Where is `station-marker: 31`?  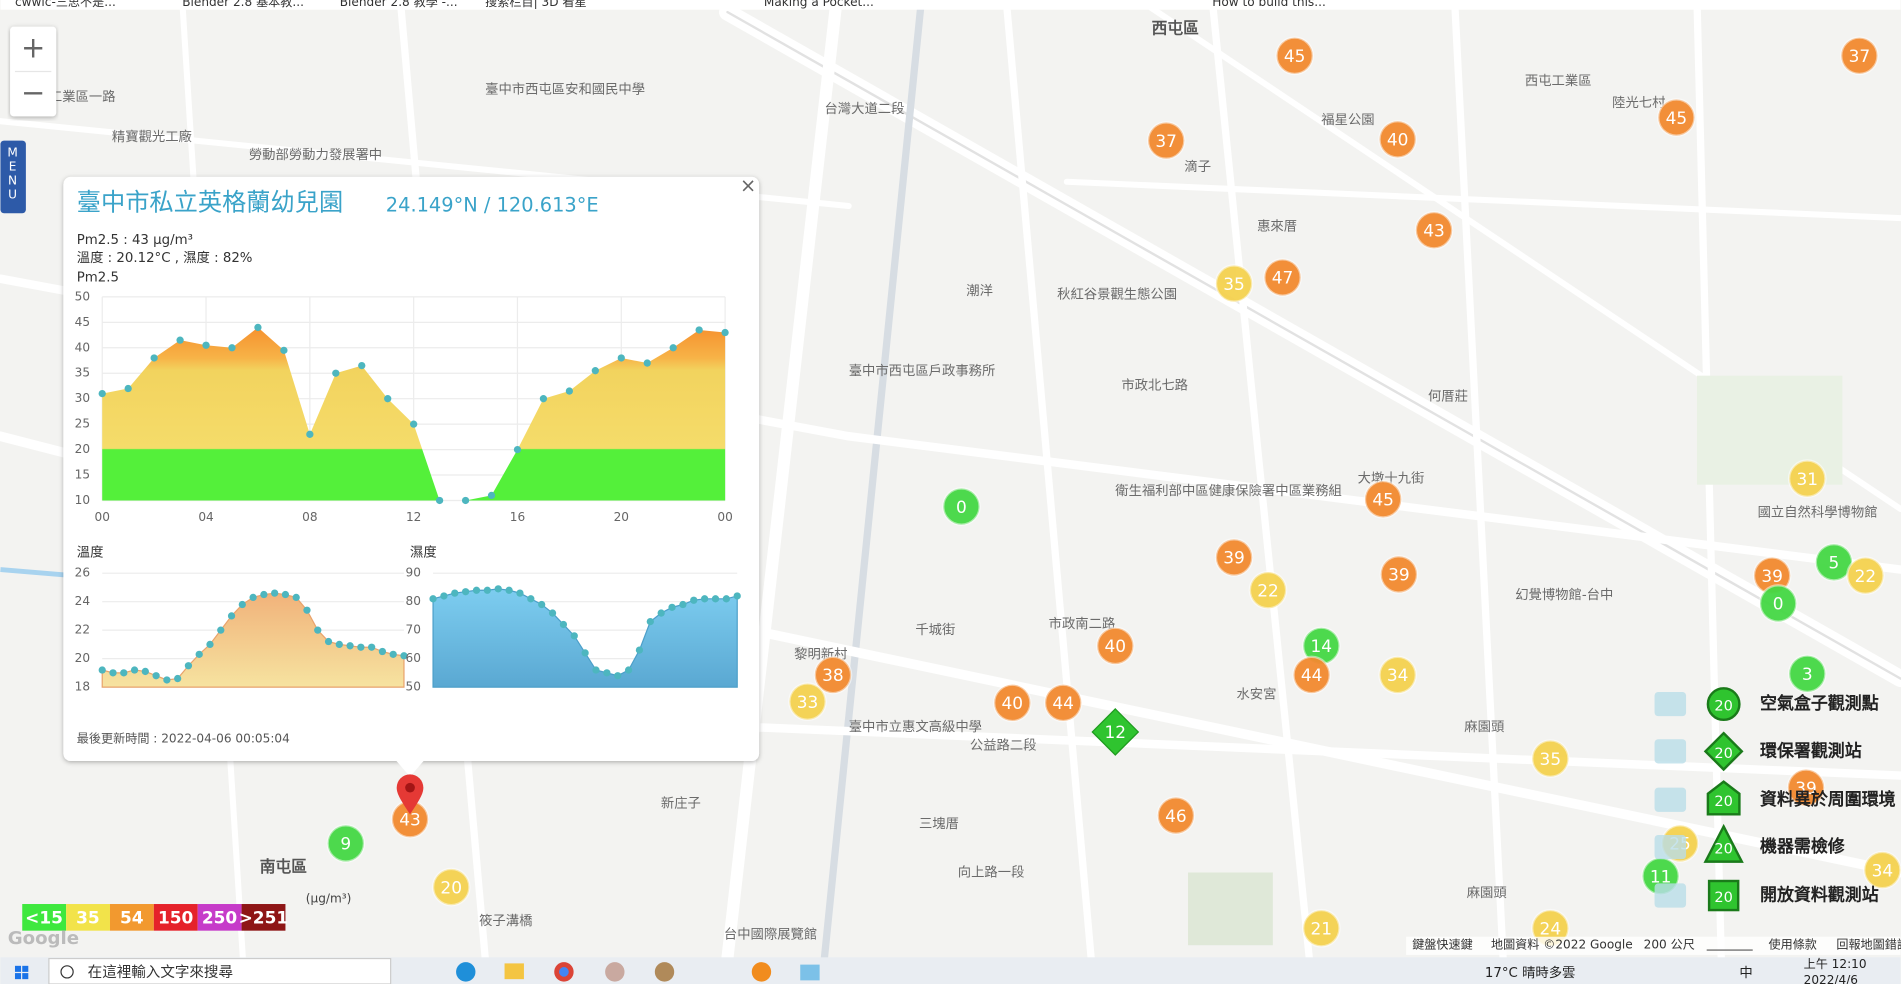 station-marker: 31 is located at coordinates (1807, 479).